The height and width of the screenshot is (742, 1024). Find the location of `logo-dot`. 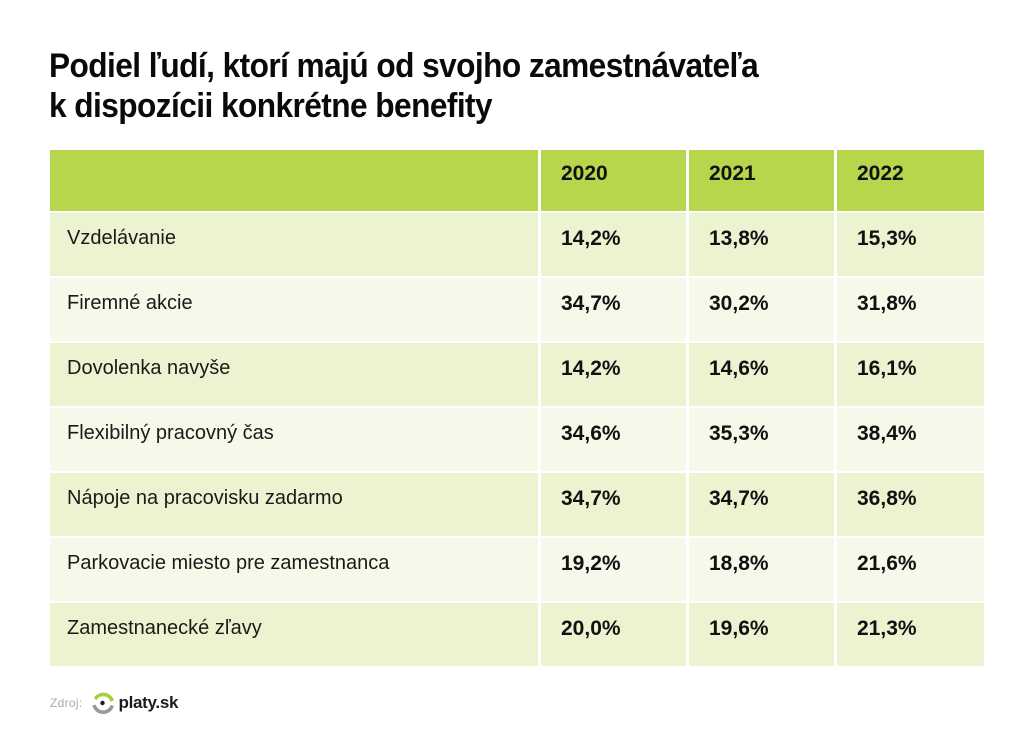

logo-dot is located at coordinates (103, 703).